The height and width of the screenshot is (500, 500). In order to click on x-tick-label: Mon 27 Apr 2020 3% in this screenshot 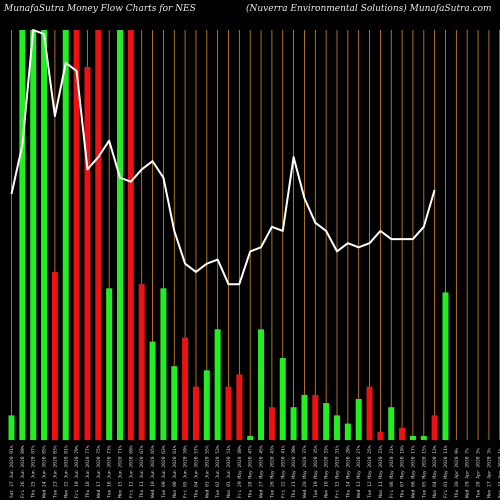, I will do `click(489, 473)`.